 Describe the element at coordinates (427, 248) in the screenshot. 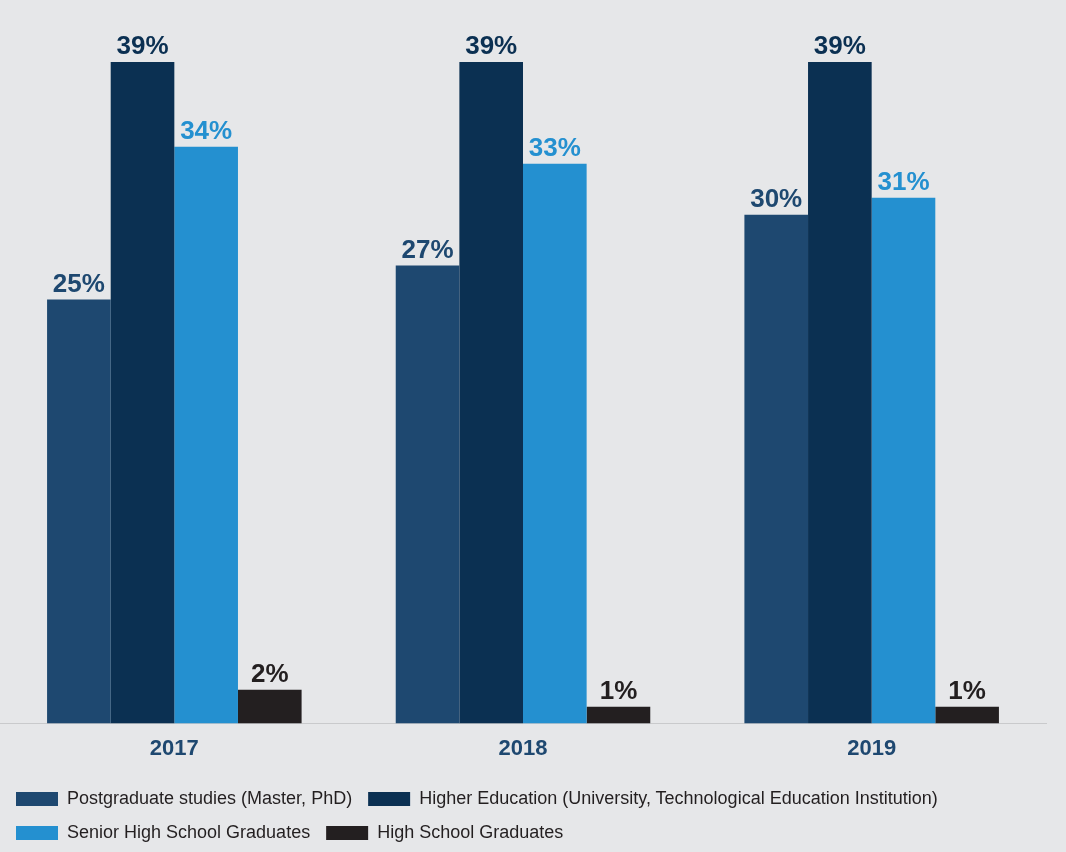

I see `data-label: 27%` at that location.